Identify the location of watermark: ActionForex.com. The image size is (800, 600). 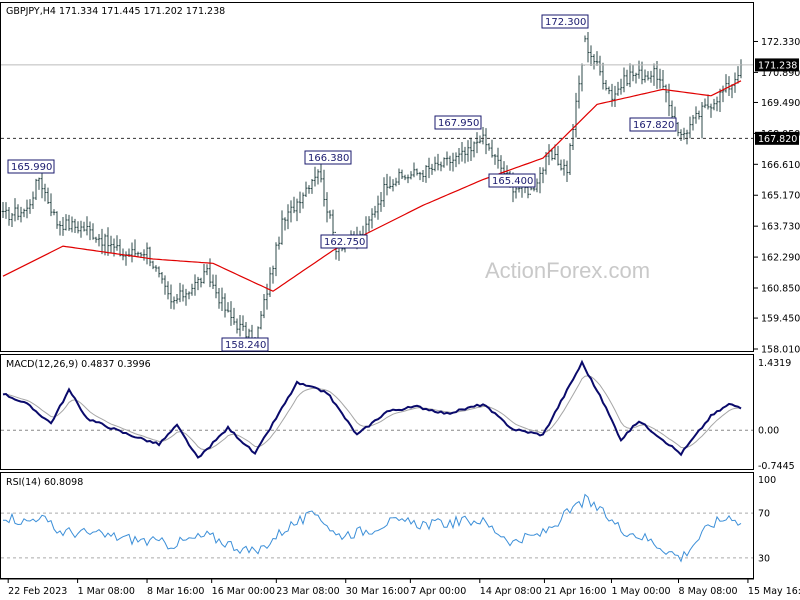
(567, 270).